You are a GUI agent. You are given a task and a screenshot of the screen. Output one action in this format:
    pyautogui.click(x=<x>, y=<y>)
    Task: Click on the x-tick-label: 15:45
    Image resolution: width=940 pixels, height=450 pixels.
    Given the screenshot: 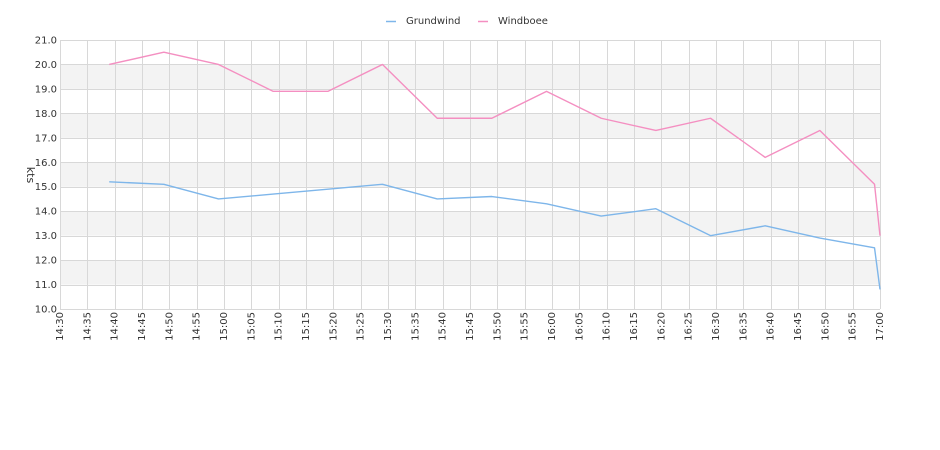 What is the action you would take?
    pyautogui.click(x=470, y=326)
    